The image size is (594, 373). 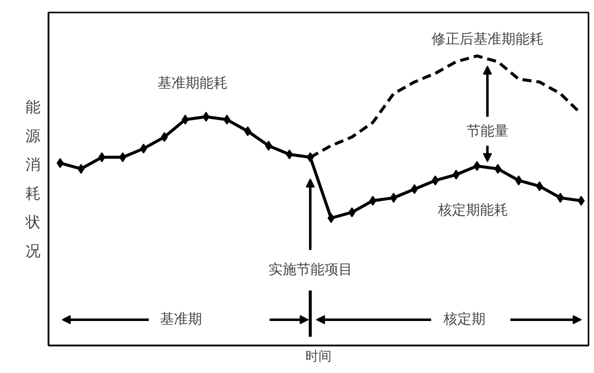 What do you see at coordinates (193, 83) in the screenshot?
I see `series-label: 基准期能耗` at bounding box center [193, 83].